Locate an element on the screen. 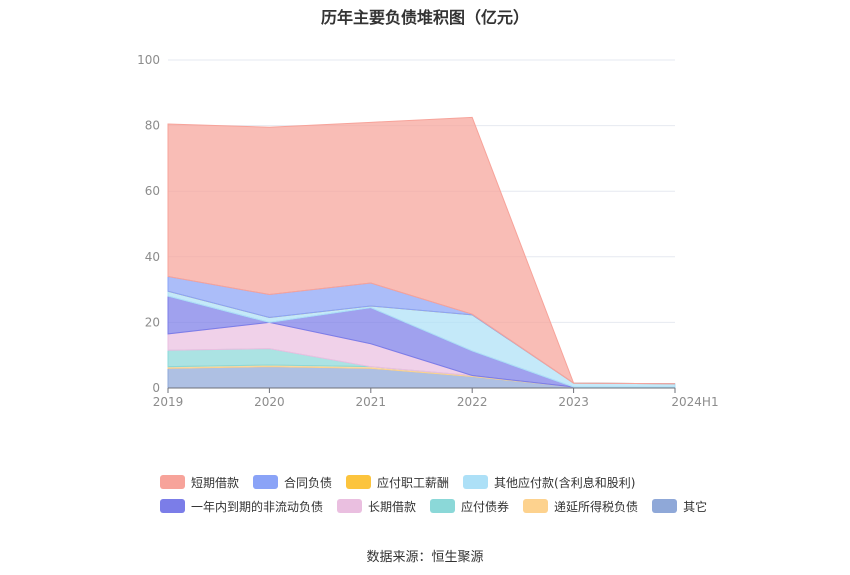 The width and height of the screenshot is (850, 575). legend-item: 递延所得税负债 is located at coordinates (580, 506).